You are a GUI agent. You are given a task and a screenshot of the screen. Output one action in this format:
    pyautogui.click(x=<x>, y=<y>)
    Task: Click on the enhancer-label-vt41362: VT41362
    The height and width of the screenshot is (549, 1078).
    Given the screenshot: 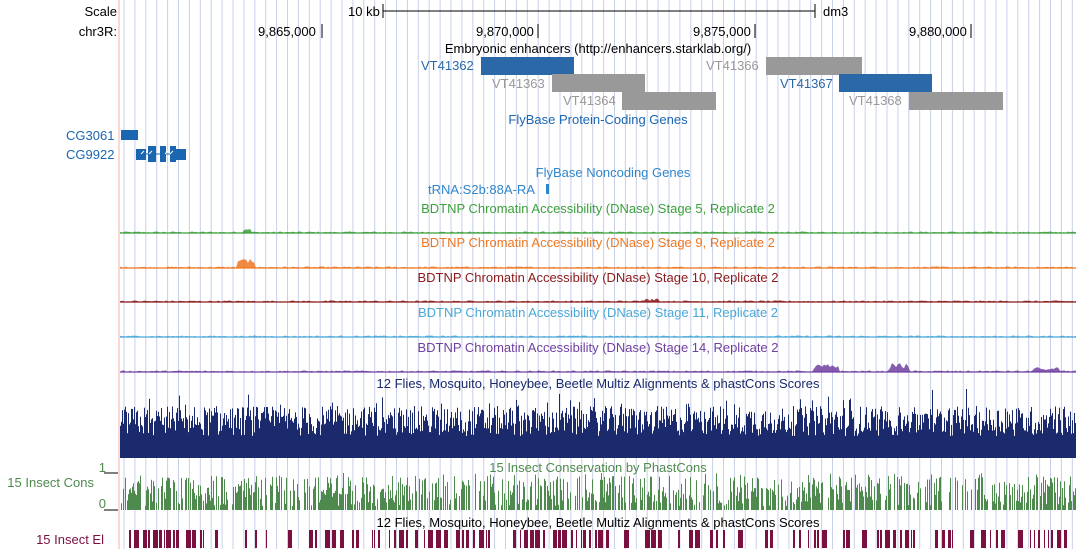 What is the action you would take?
    pyautogui.click(x=447, y=65)
    